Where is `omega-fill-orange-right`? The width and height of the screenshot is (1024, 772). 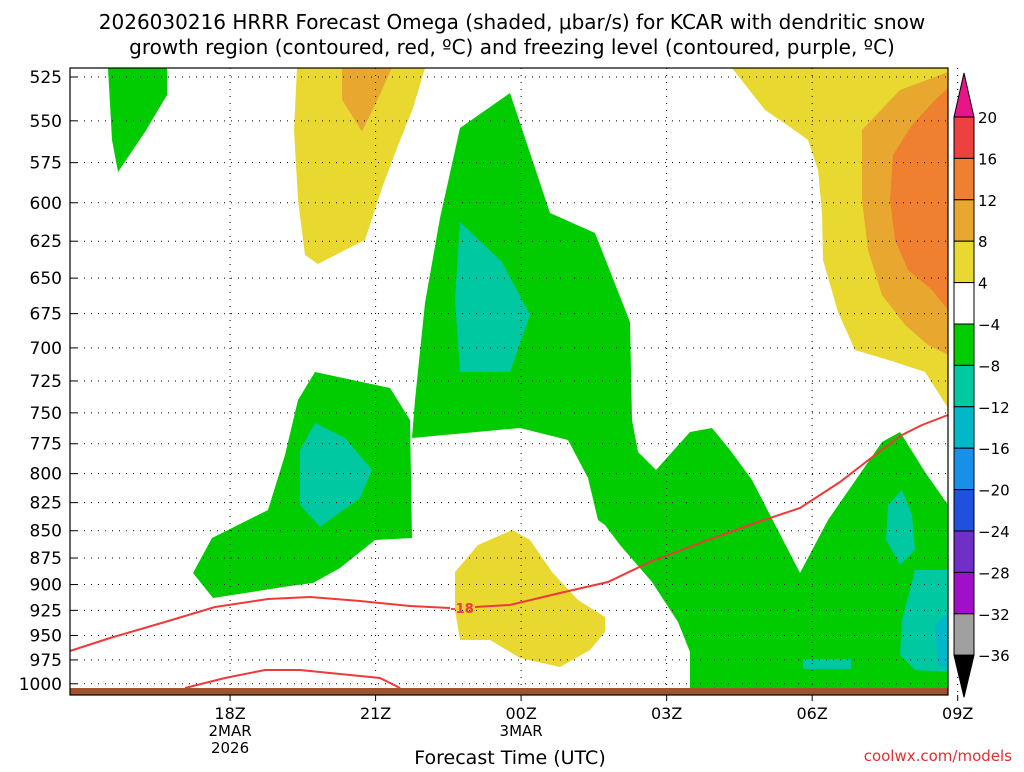
omega-fill-orange-right is located at coordinates (919, 199).